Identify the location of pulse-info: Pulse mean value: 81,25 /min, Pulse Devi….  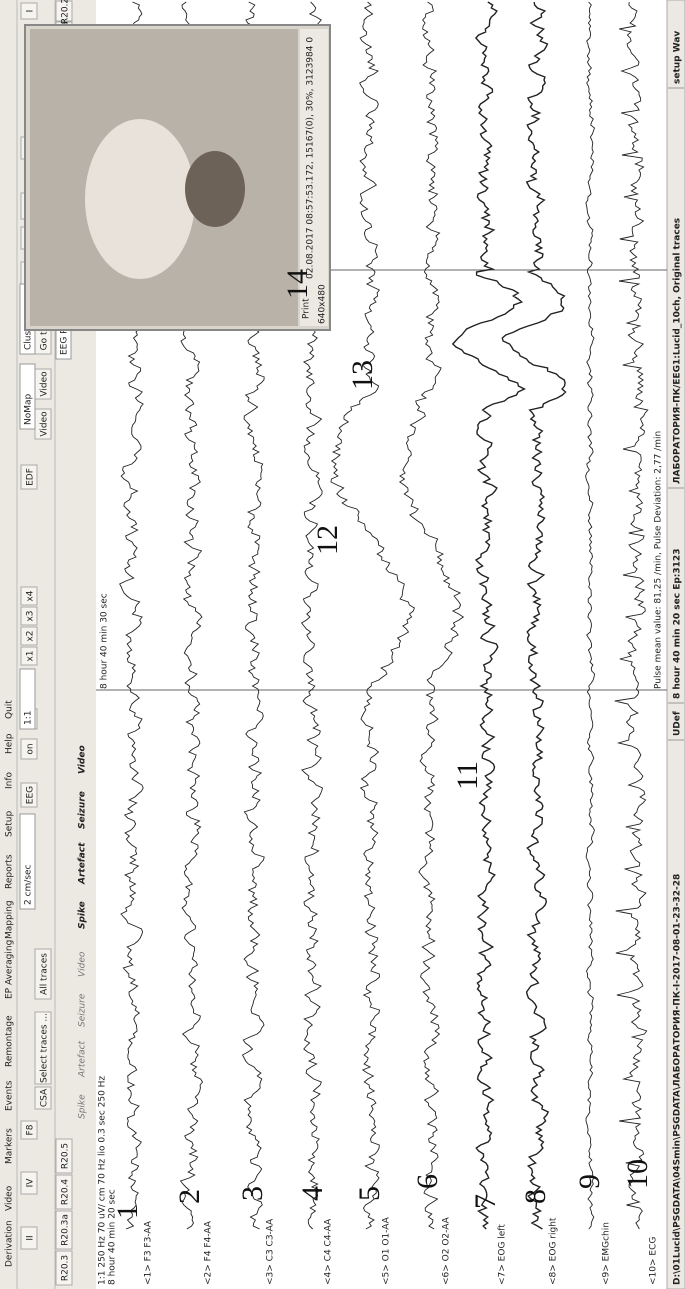
(659, 560).